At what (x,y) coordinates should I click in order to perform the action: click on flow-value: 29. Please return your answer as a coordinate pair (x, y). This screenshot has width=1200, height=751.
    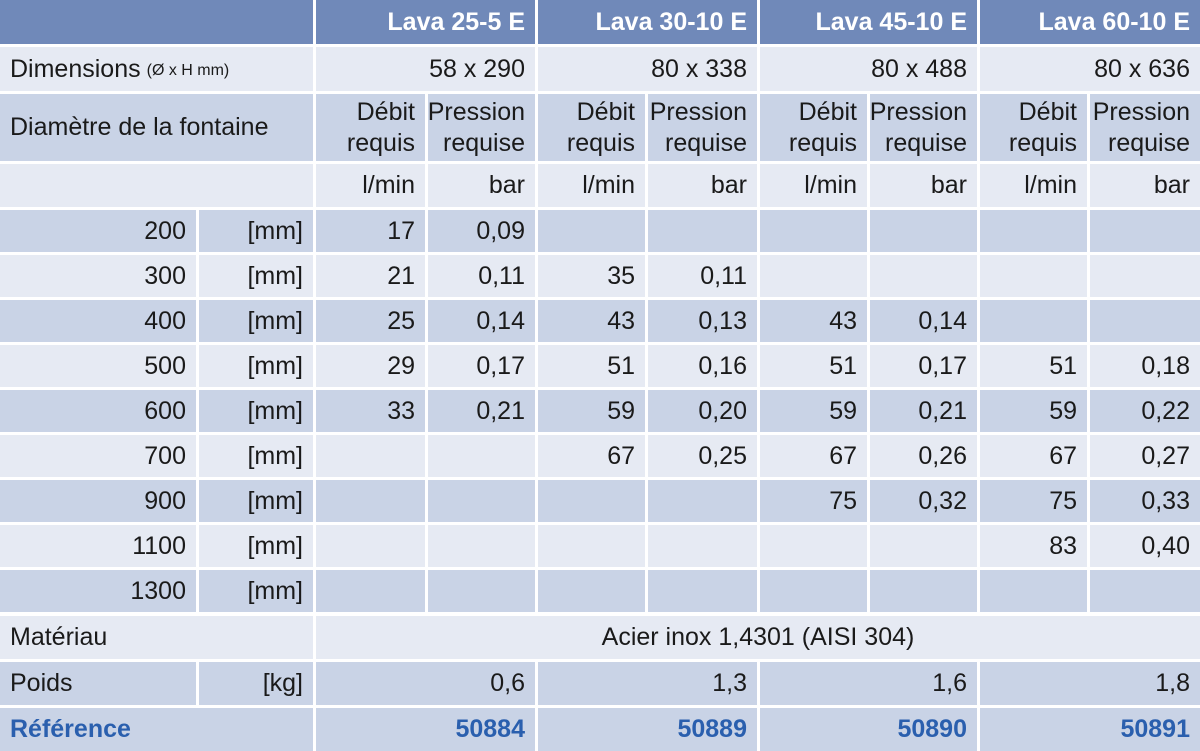
    Looking at the image, I should click on (370, 366).